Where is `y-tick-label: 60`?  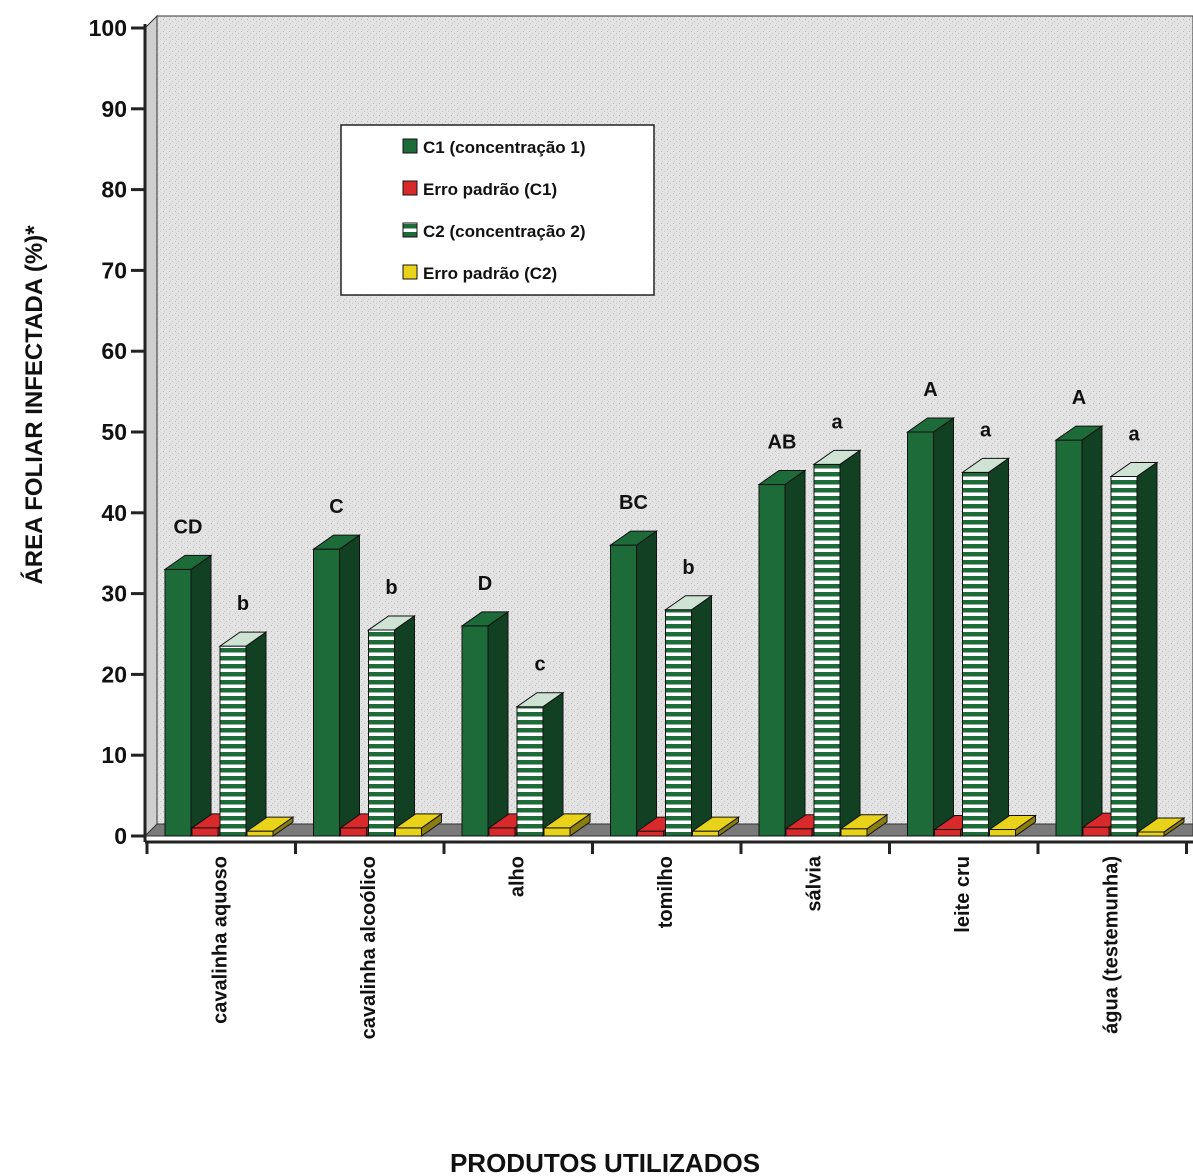 y-tick-label: 60 is located at coordinates (114, 351).